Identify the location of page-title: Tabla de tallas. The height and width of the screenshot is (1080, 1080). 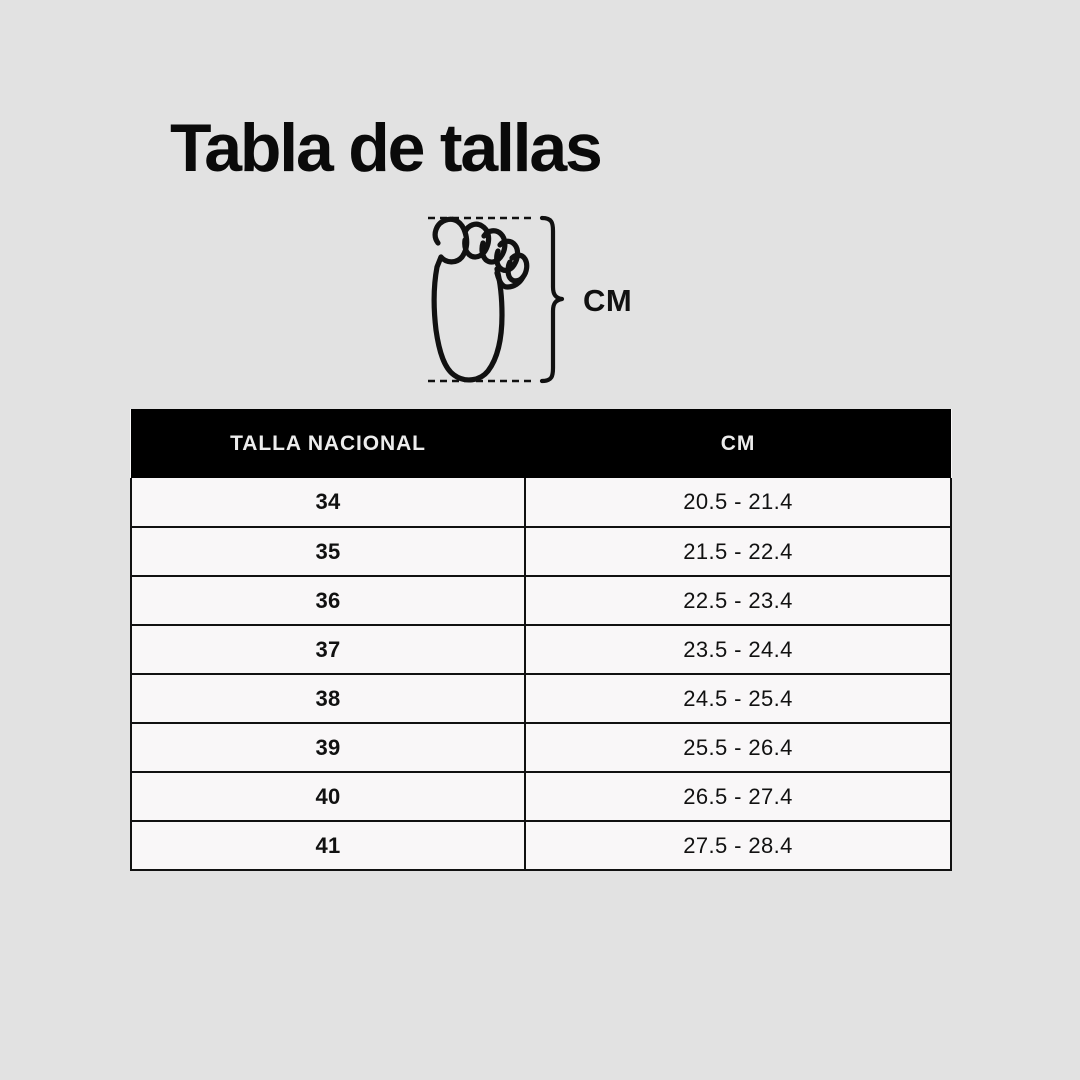
(386, 148).